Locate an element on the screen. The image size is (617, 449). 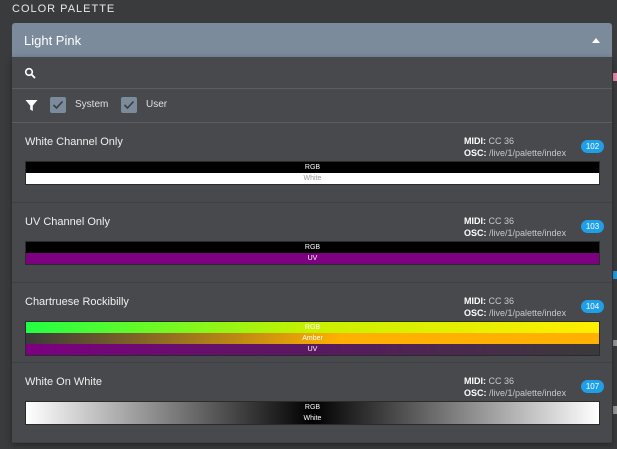
user-checkbox is located at coordinates (129, 105).